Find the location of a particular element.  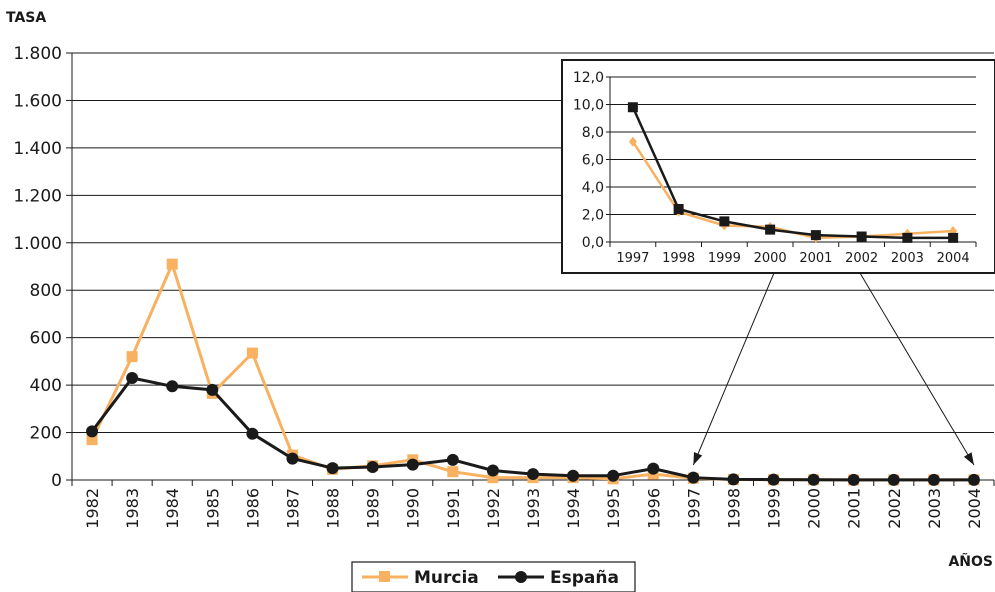

inset-series-espana-line is located at coordinates (792, 173).